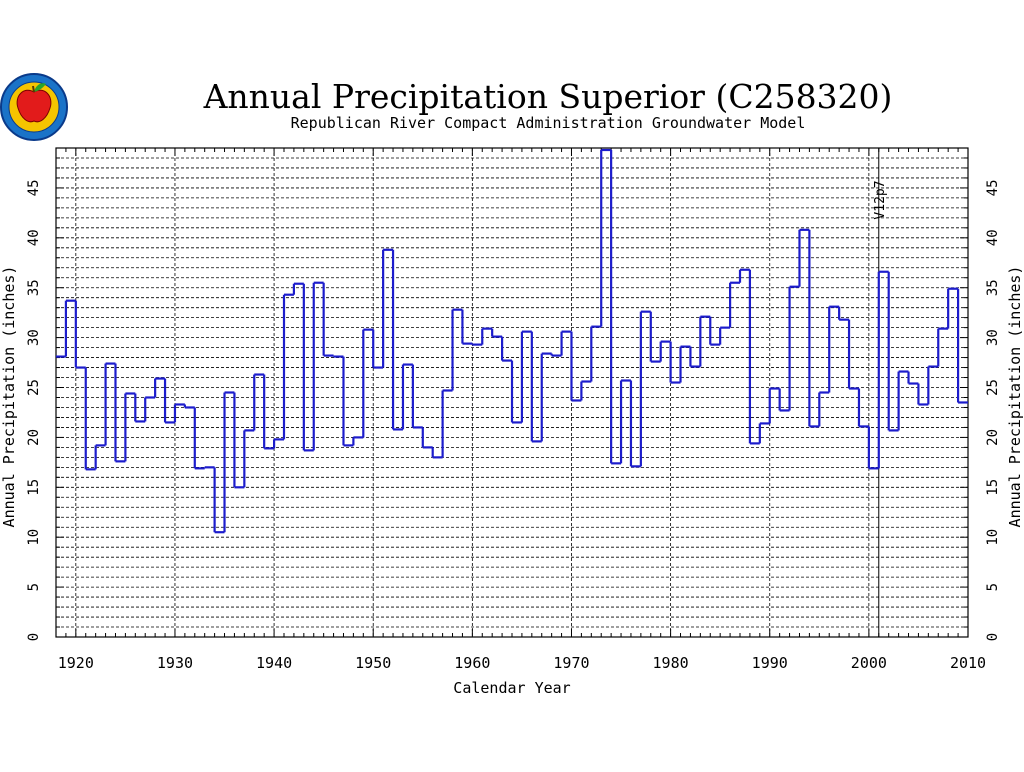 Image resolution: width=1024 pixels, height=772 pixels. I want to click on y-tick-label-right: 45, so click(993, 187).